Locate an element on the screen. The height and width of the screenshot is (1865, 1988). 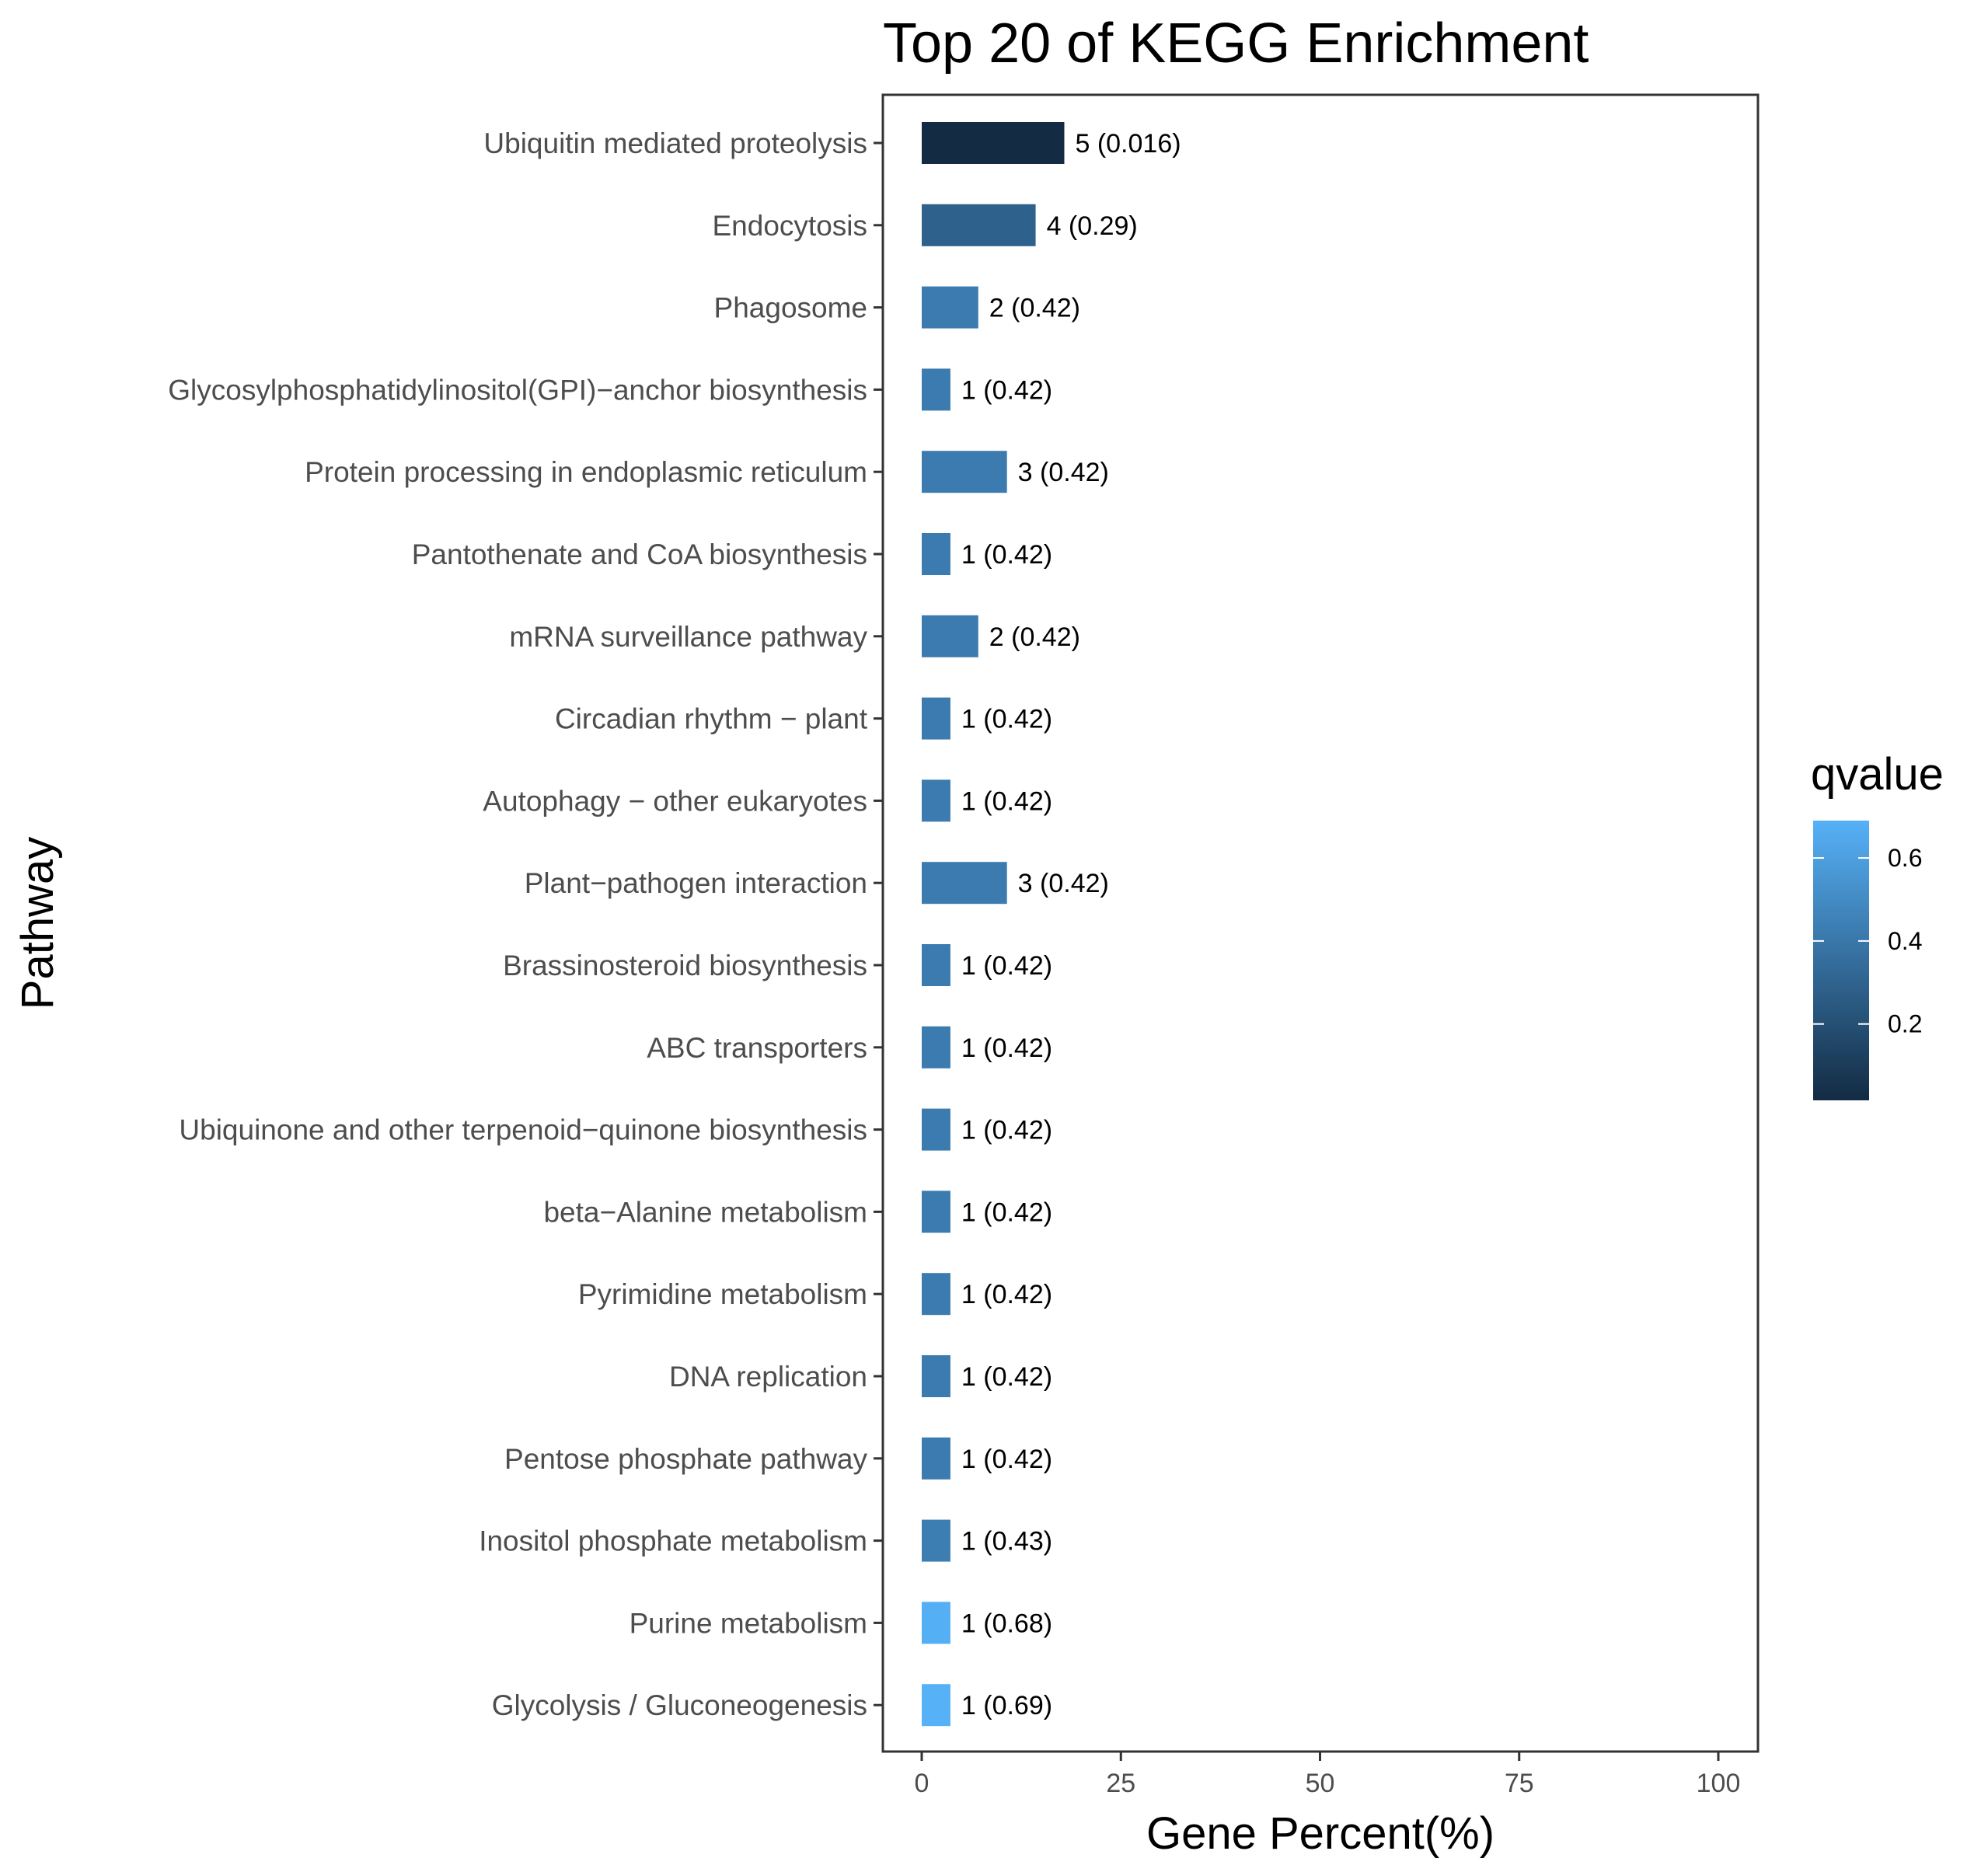
legend-ticks: 0.2 0.4 0.6 is located at coordinates (1867, 941).